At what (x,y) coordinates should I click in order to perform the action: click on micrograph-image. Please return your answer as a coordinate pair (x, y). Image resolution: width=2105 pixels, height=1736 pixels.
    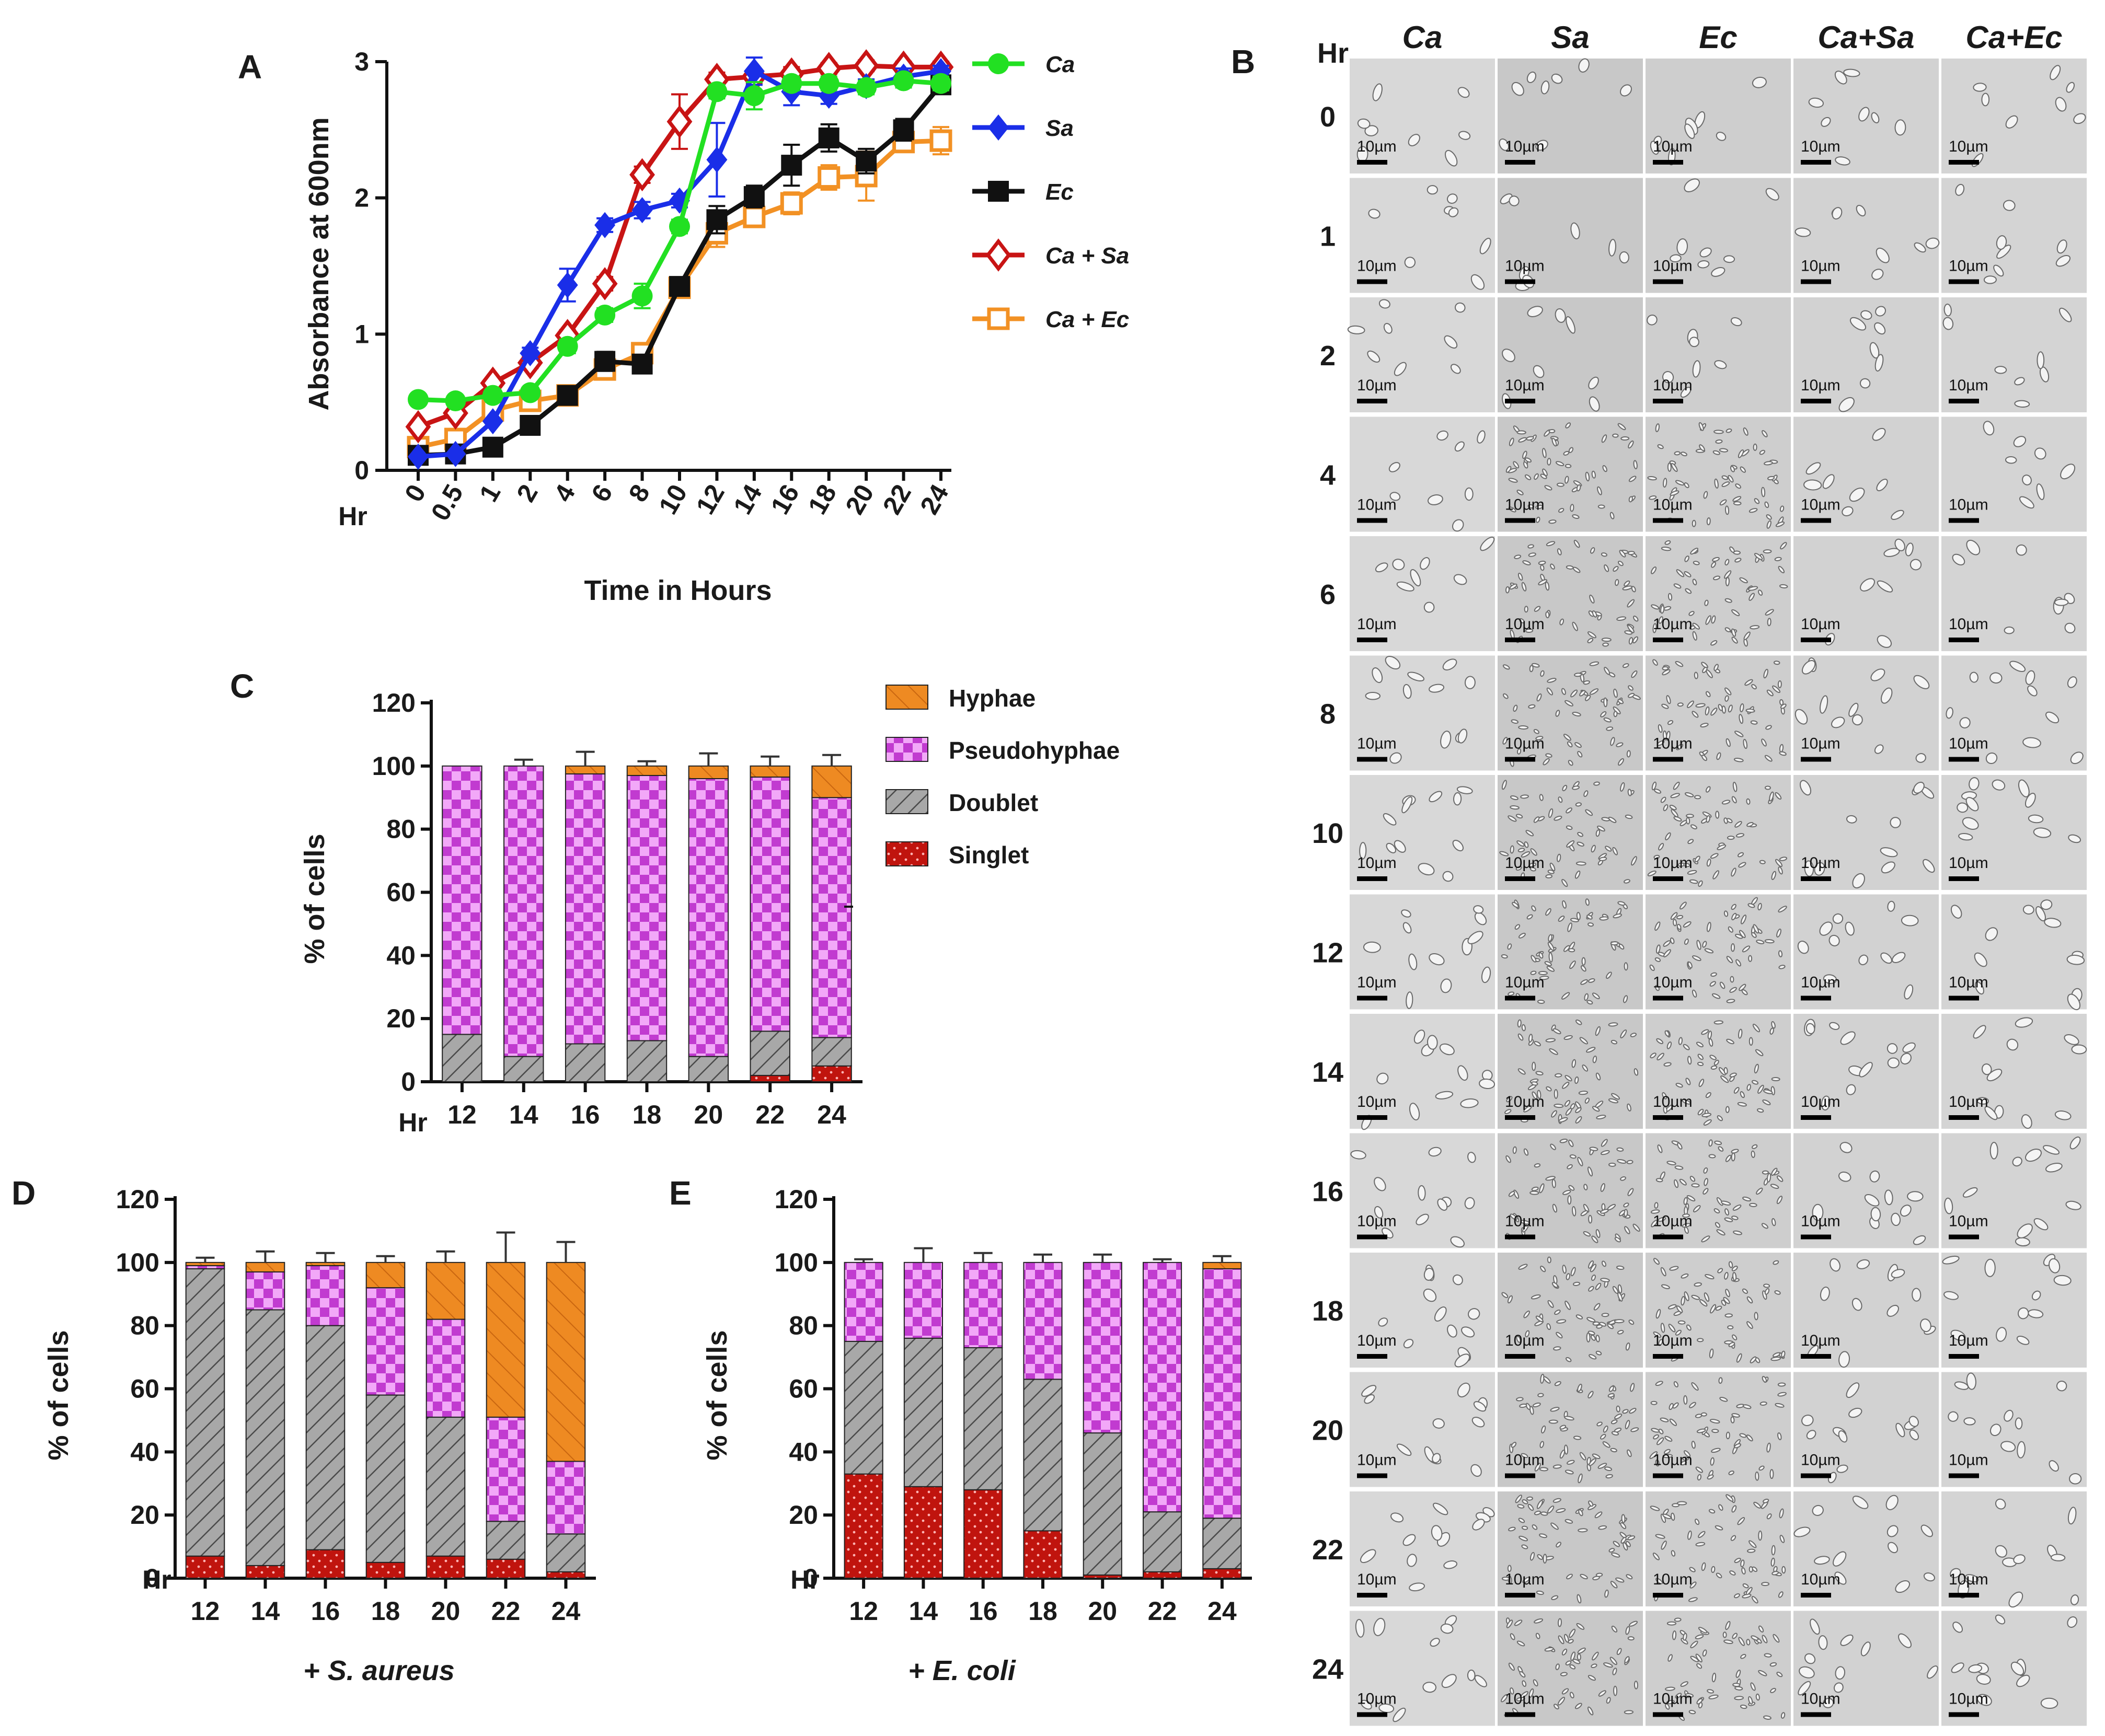
    Looking at the image, I should click on (1866, 1430).